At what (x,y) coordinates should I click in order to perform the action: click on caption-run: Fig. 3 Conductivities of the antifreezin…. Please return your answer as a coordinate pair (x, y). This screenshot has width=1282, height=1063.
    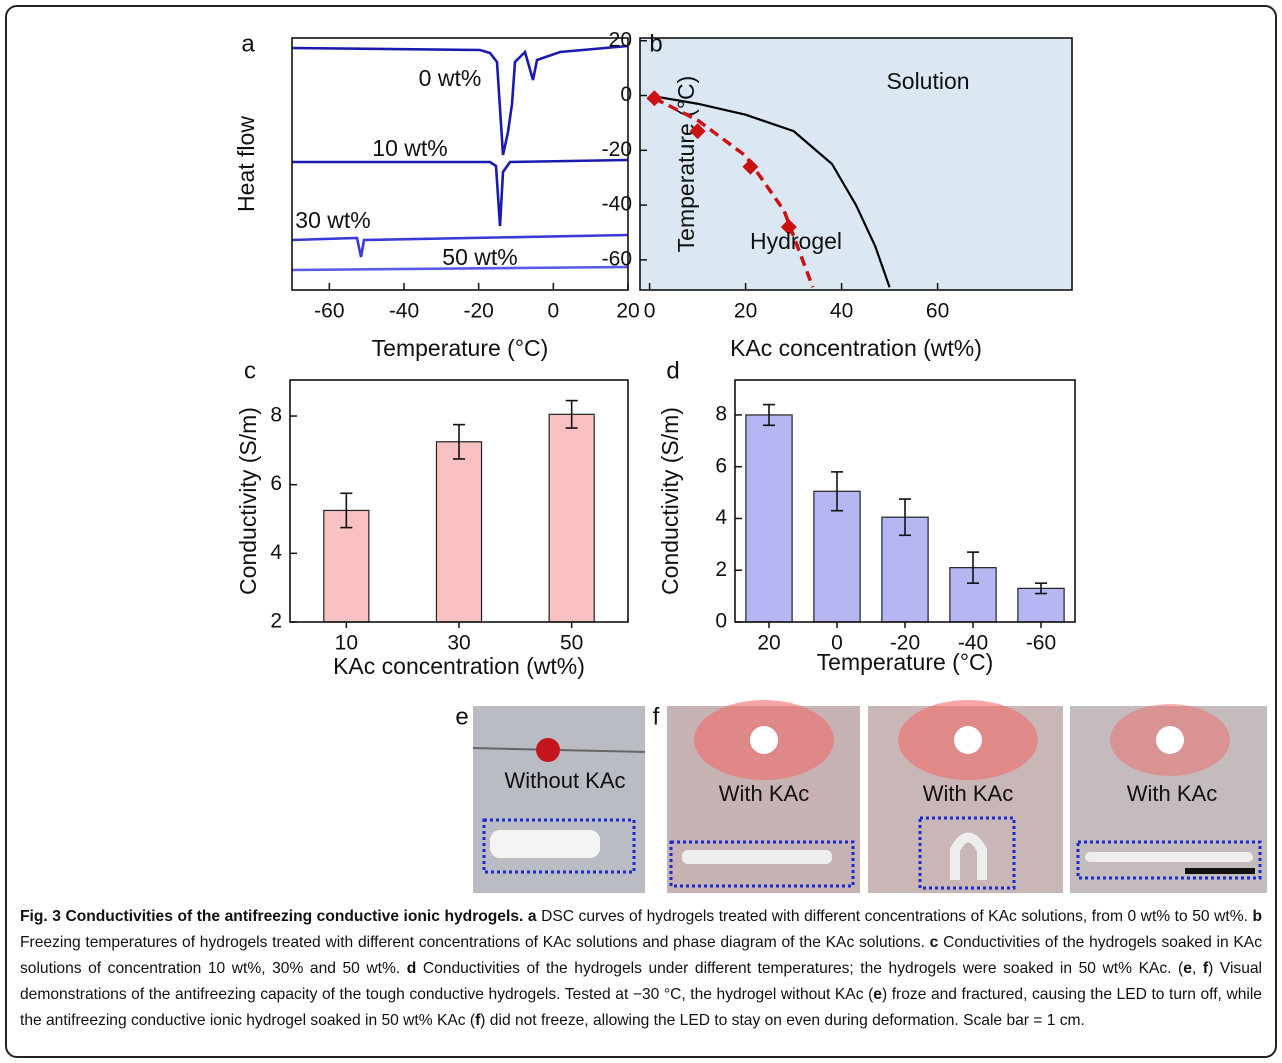
    Looking at the image, I should click on (272, 916).